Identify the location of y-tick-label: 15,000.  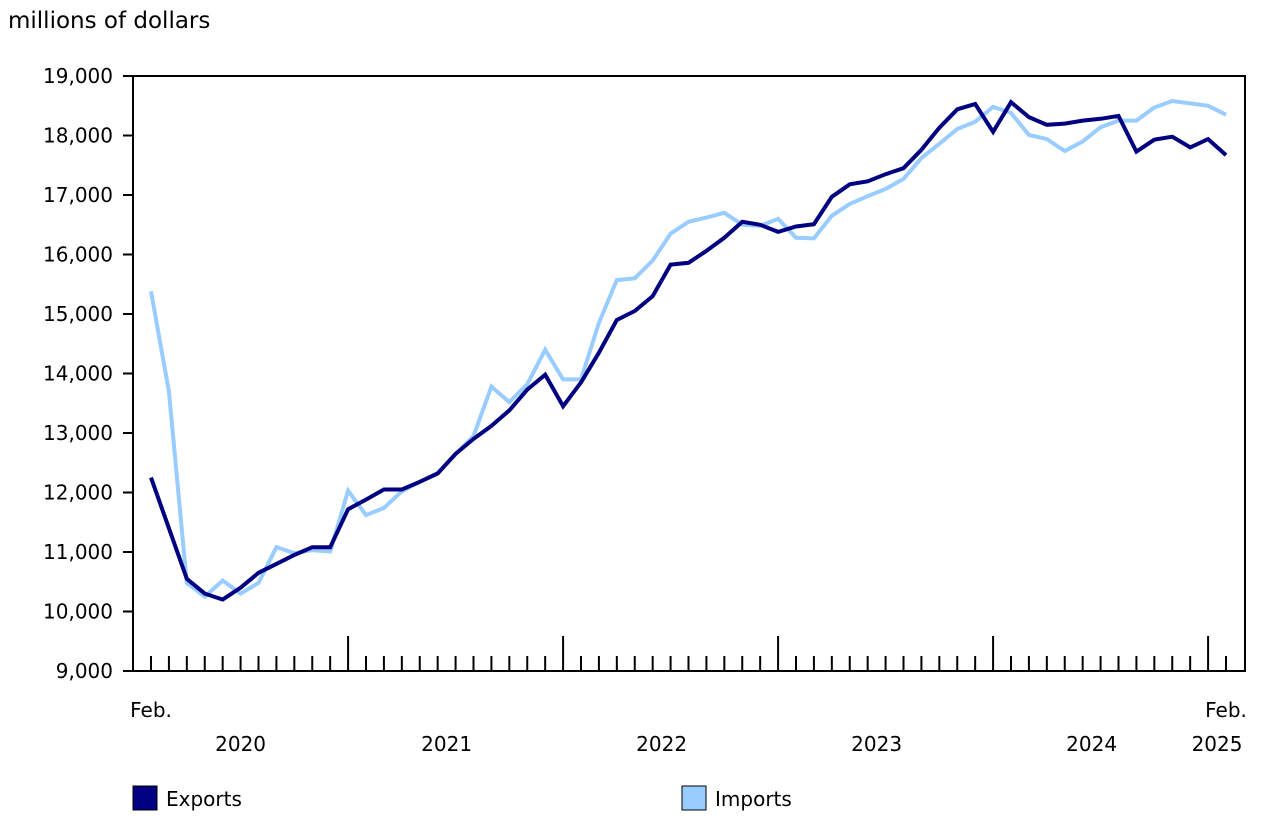
(78, 314).